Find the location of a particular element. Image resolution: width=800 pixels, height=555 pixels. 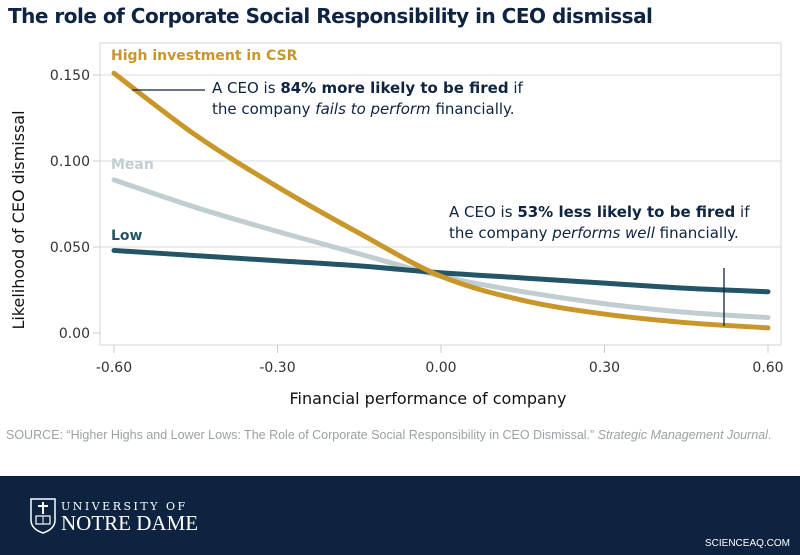

x-tick-label: 0.30 is located at coordinates (604, 368).